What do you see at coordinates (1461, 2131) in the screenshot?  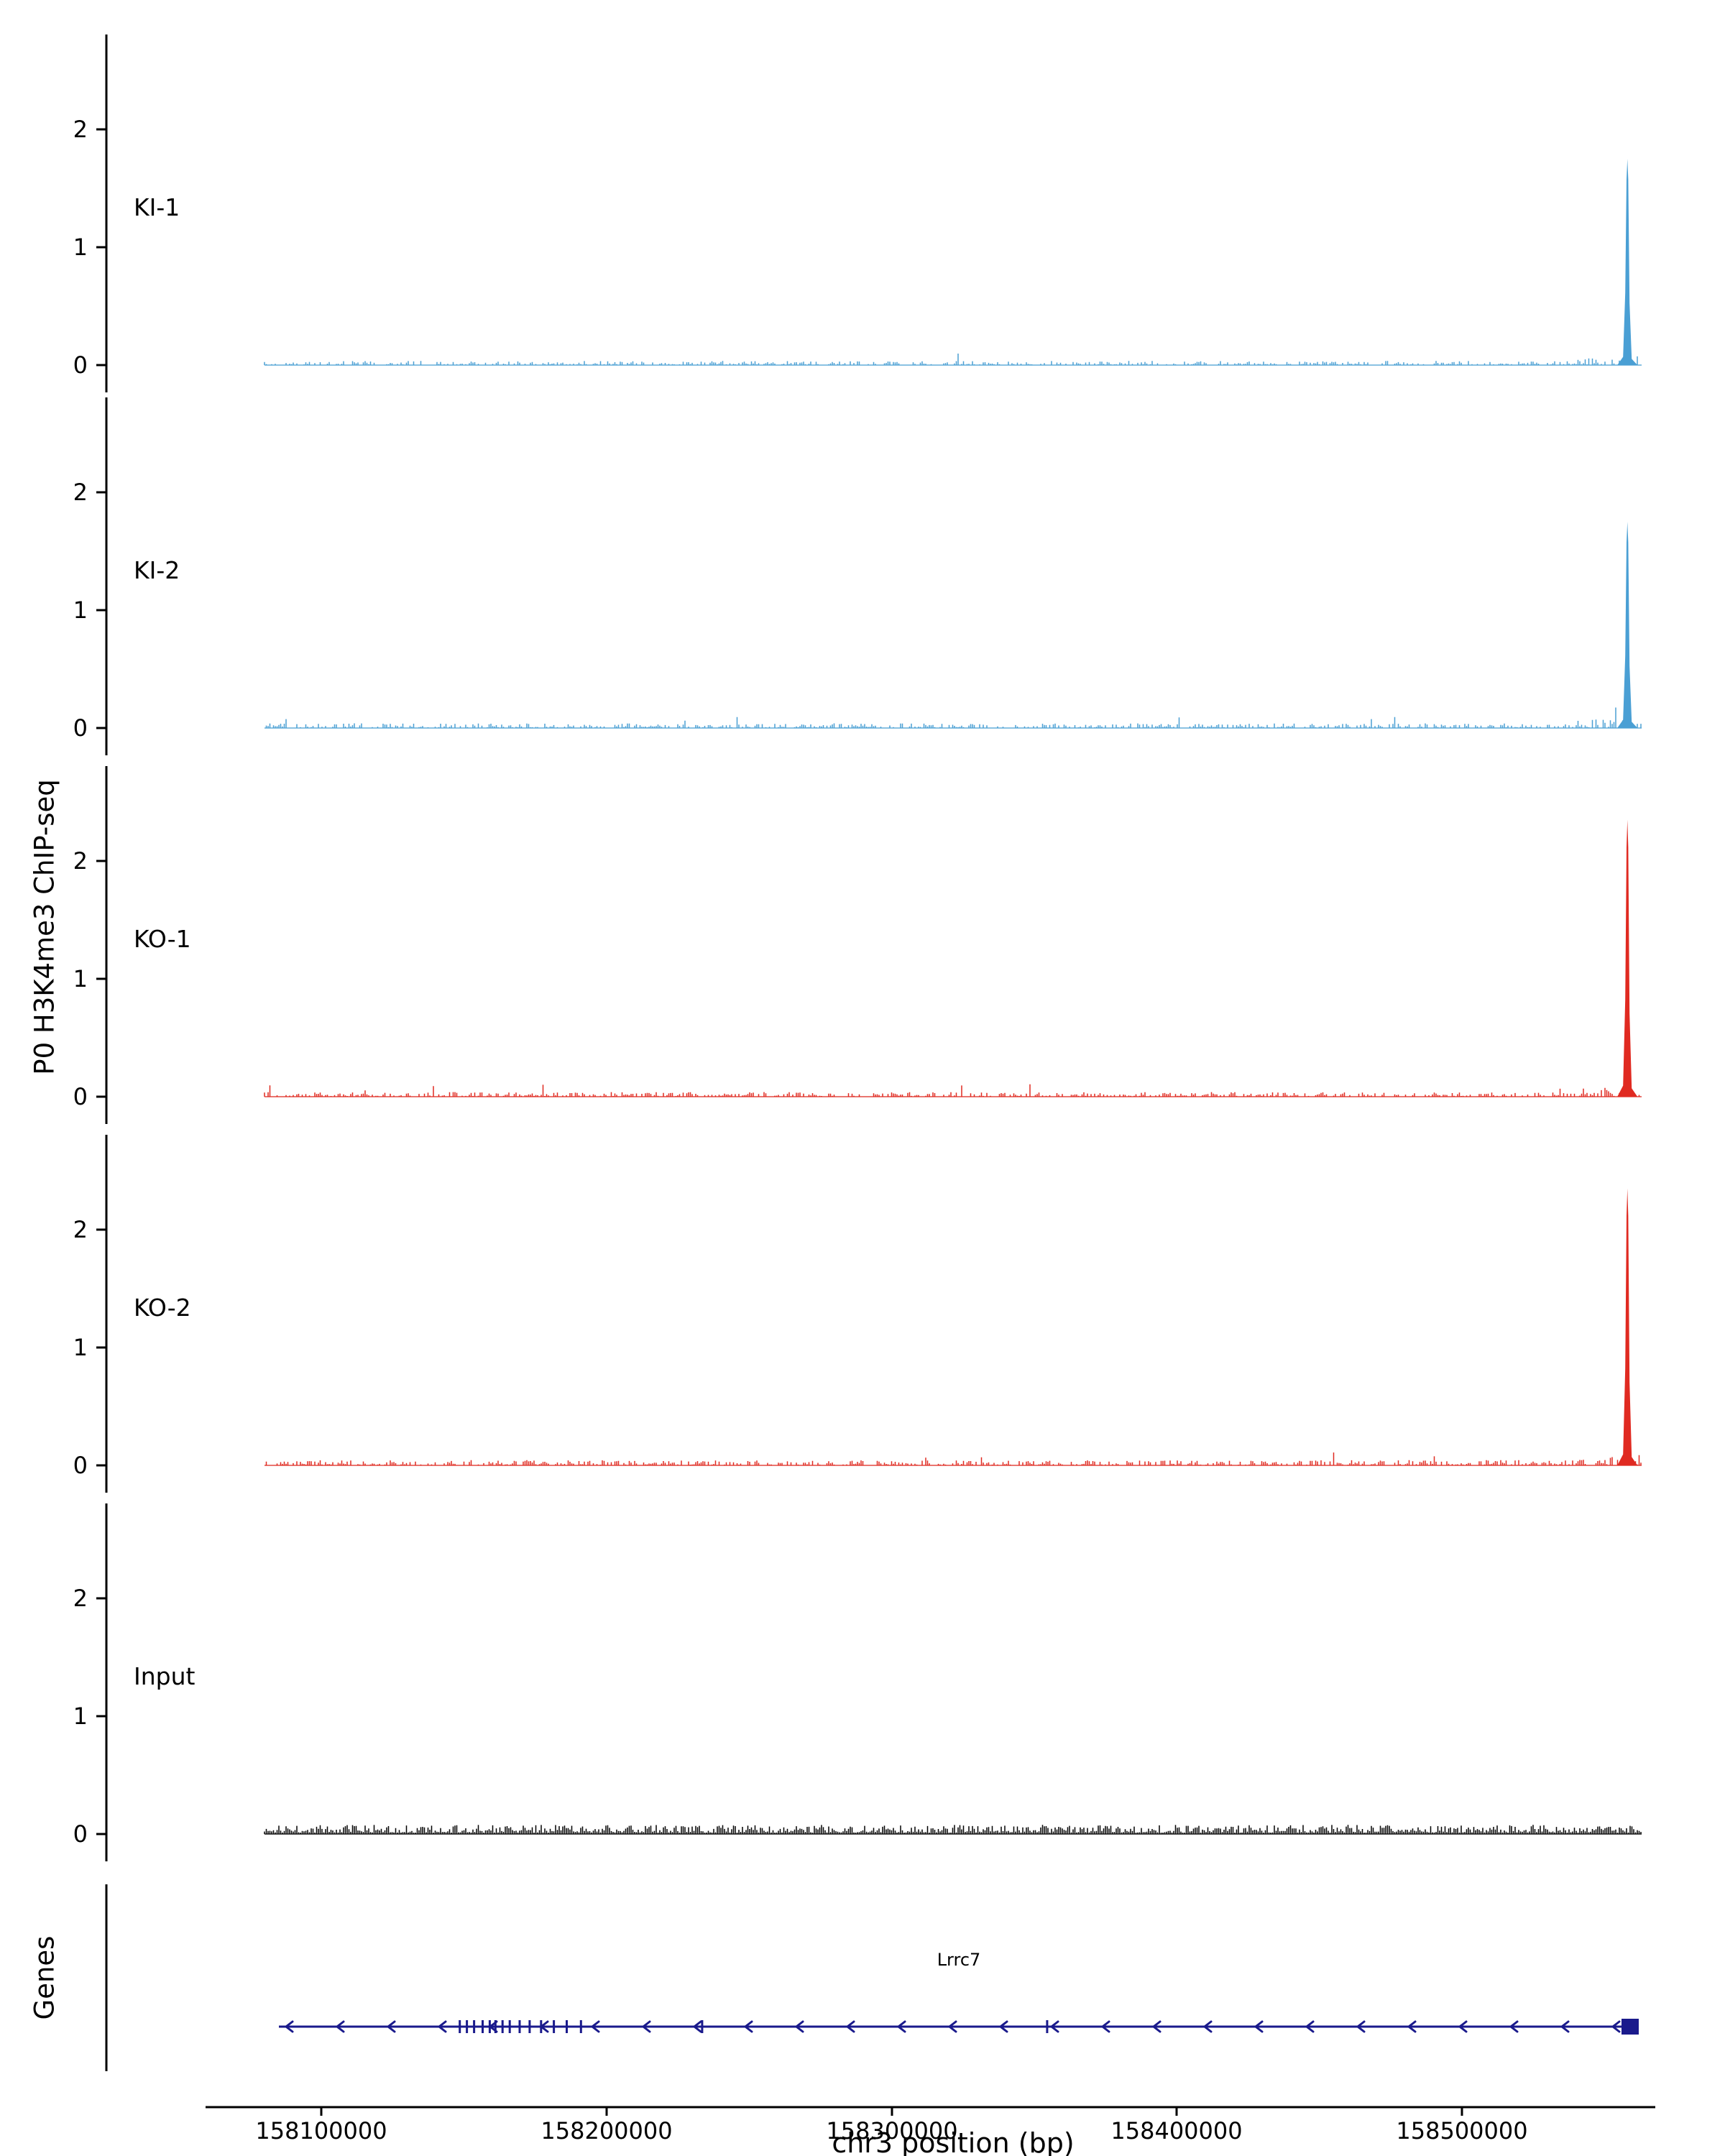 I see `x-tick-label: 158500000` at bounding box center [1461, 2131].